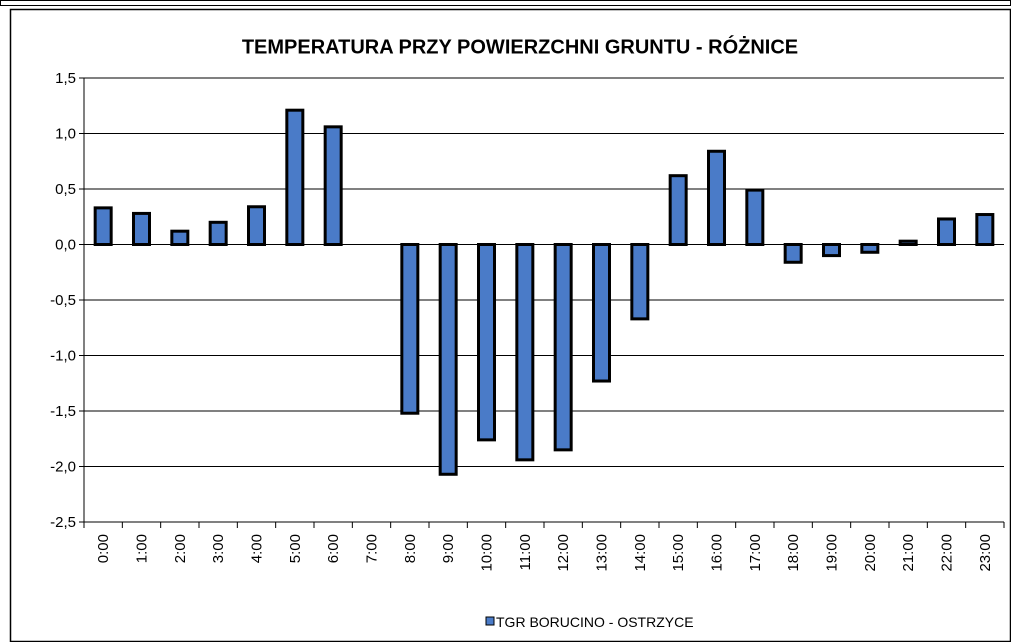 This screenshot has width=1011, height=642. What do you see at coordinates (218, 548) in the screenshot?
I see `x-tick-label: 3:00` at bounding box center [218, 548].